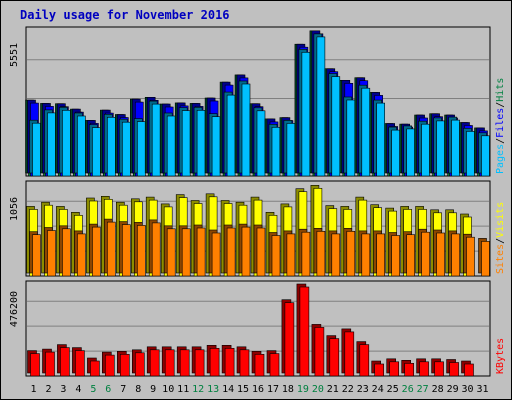 The image size is (512, 400). I want to click on x-tick-label-18: 18, so click(288, 389).